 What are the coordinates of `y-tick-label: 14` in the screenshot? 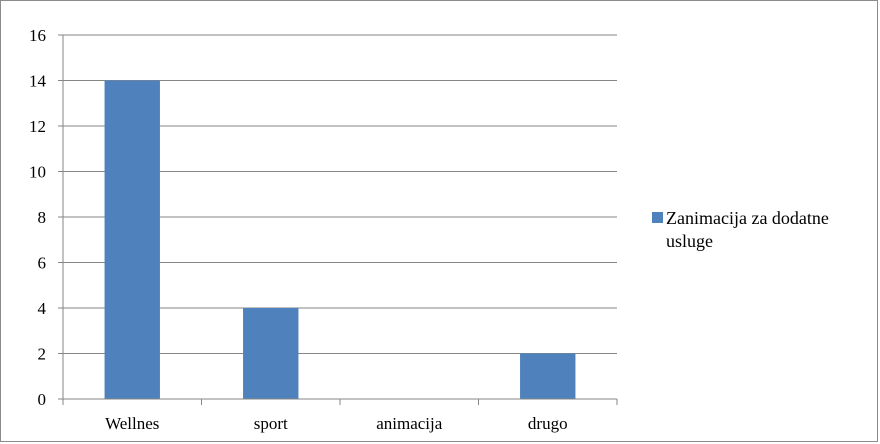 It's located at (38, 81).